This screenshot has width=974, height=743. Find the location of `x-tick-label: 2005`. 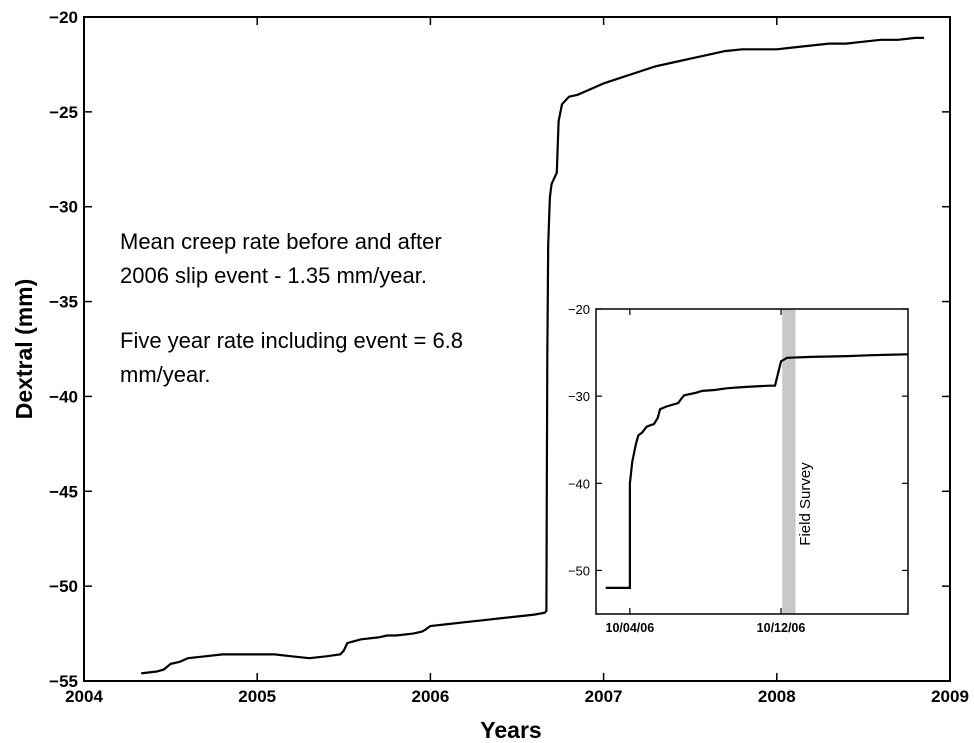

x-tick-label: 2005 is located at coordinates (257, 696).